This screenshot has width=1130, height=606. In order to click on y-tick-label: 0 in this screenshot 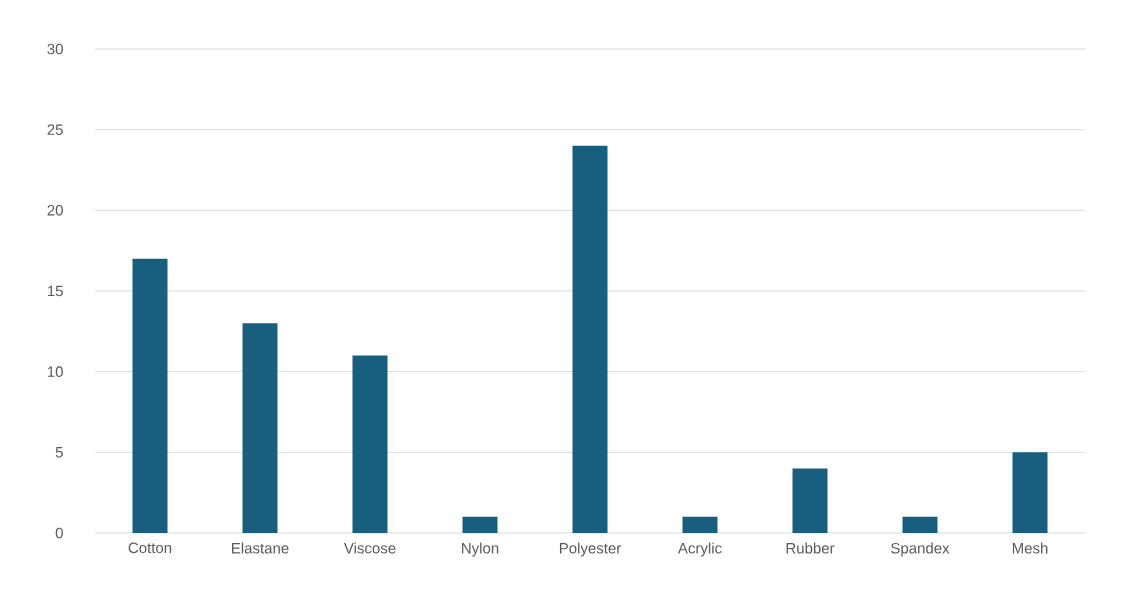, I will do `click(59, 533)`.